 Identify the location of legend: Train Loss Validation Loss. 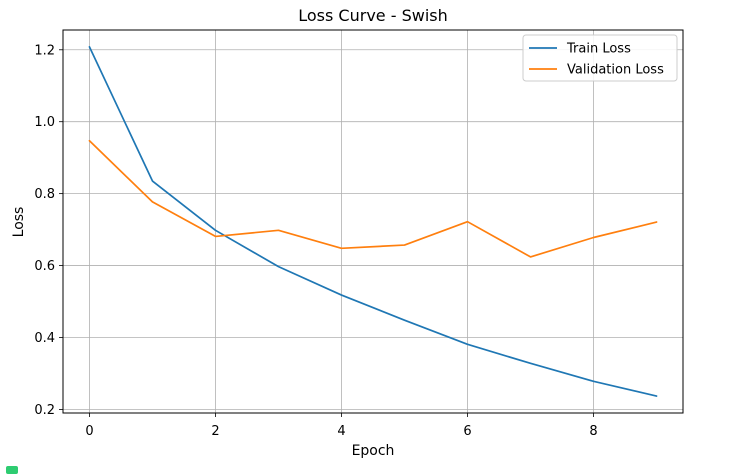
(600, 58).